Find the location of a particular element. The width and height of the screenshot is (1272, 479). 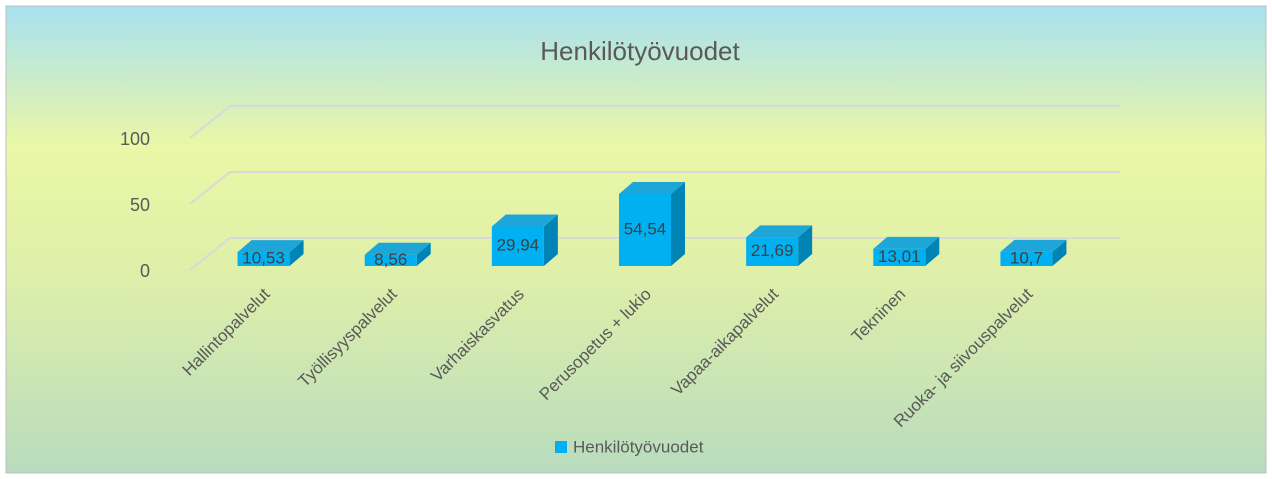

data-label: 10,53 is located at coordinates (263, 258).